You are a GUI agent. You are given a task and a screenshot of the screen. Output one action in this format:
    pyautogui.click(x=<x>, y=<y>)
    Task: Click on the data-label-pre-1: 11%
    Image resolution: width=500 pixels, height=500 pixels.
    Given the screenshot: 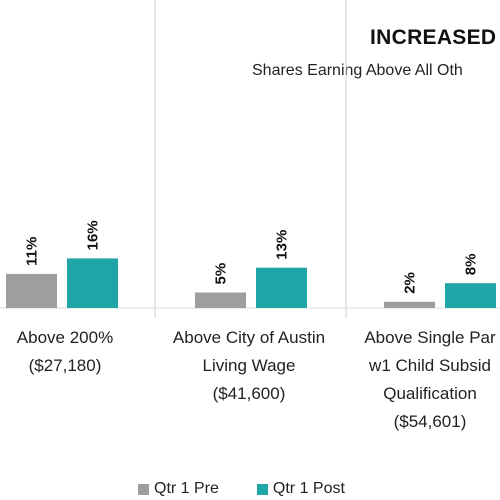 What is the action you would take?
    pyautogui.click(x=32, y=251)
    